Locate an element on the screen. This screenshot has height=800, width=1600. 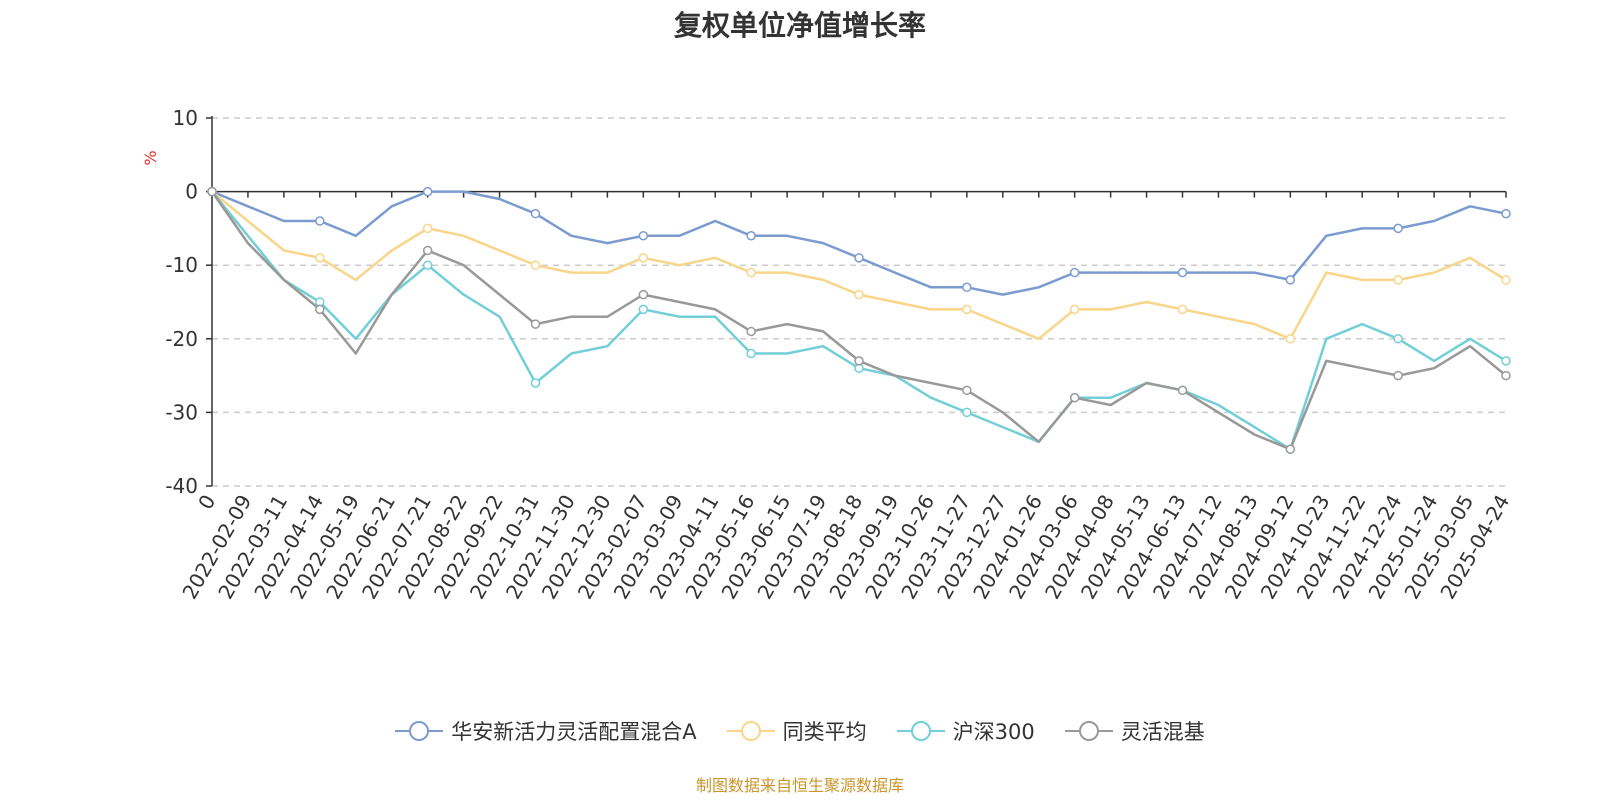
y-tick-label: -10 is located at coordinates (181, 265).